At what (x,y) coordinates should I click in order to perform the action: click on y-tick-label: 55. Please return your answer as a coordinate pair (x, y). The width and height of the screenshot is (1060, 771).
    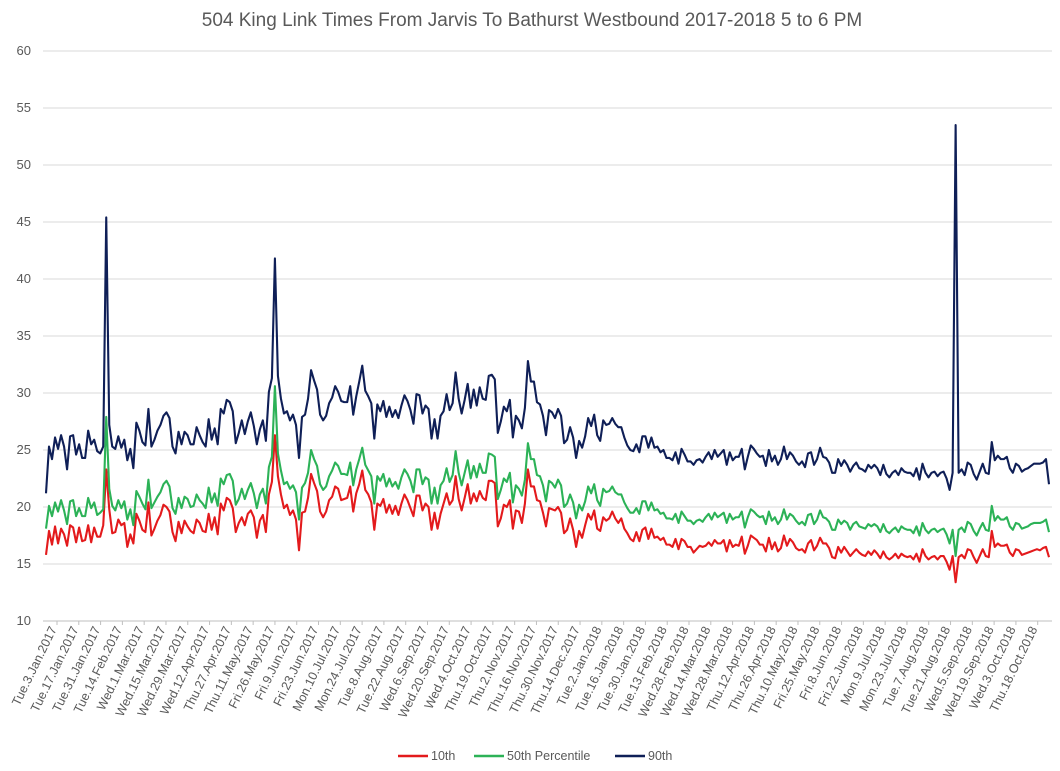
    Looking at the image, I should click on (24, 107).